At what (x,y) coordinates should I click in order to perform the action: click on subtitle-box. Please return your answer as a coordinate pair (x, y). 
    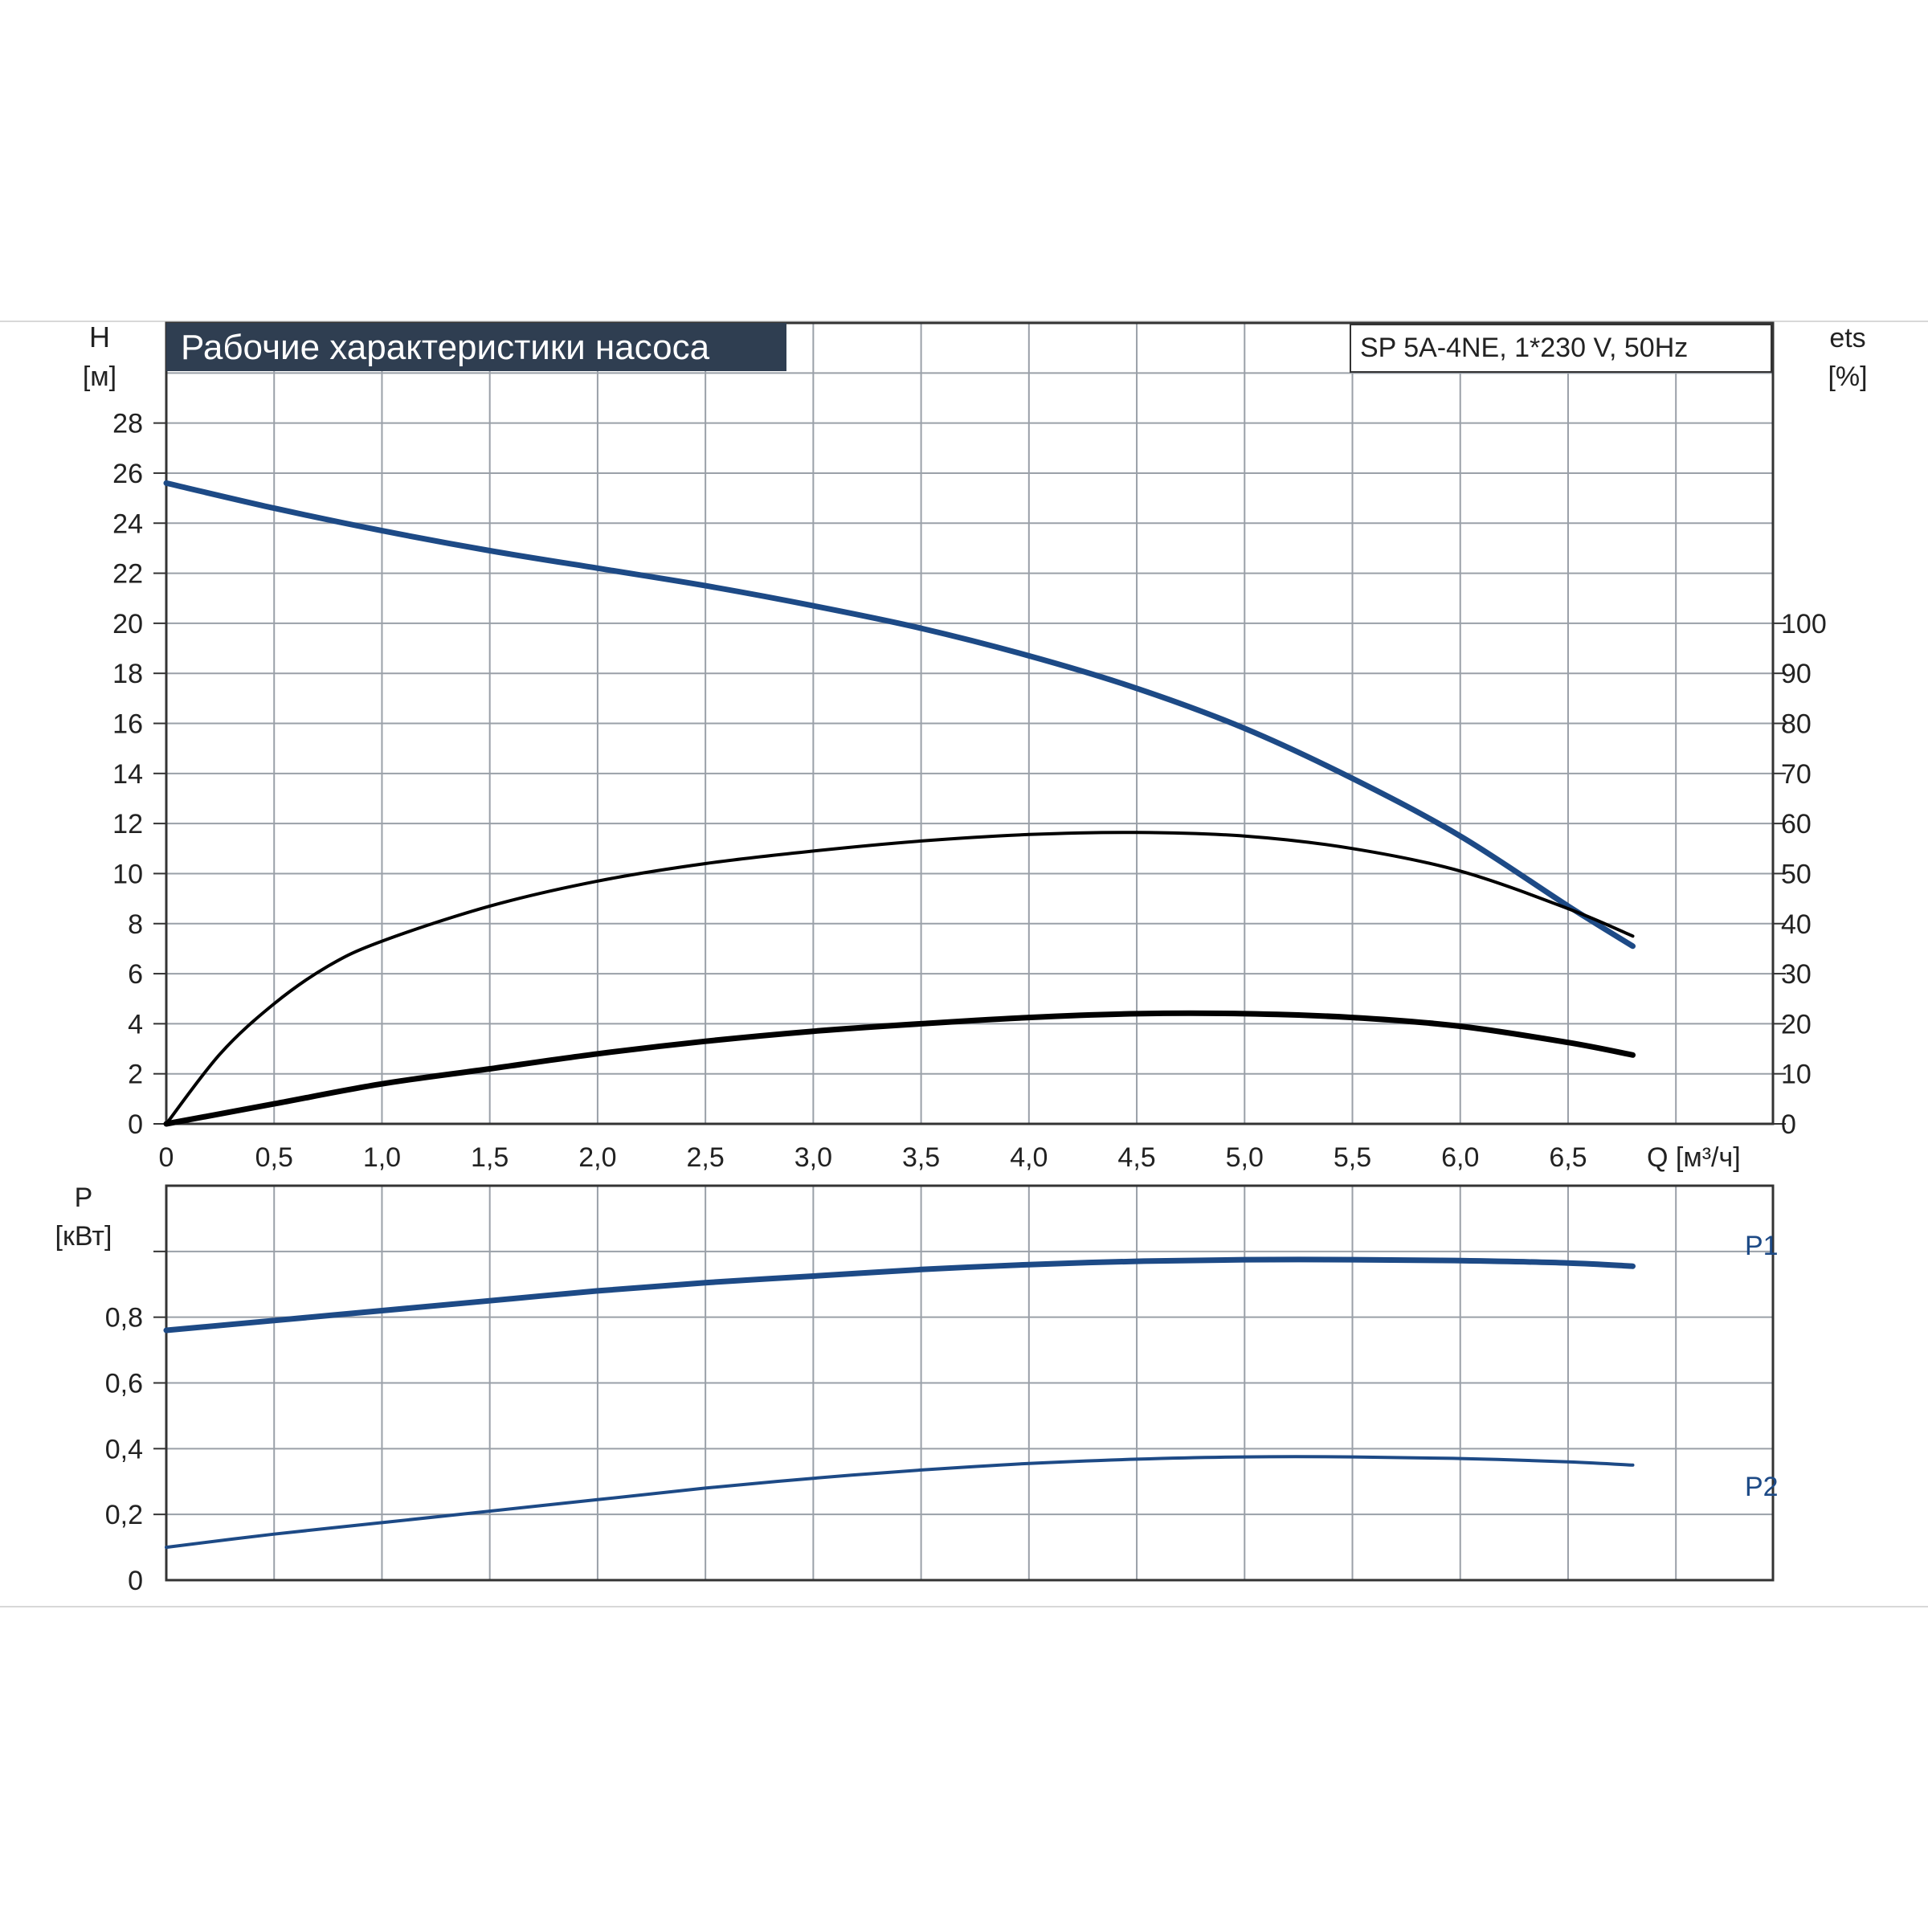
    Looking at the image, I should click on (1561, 348).